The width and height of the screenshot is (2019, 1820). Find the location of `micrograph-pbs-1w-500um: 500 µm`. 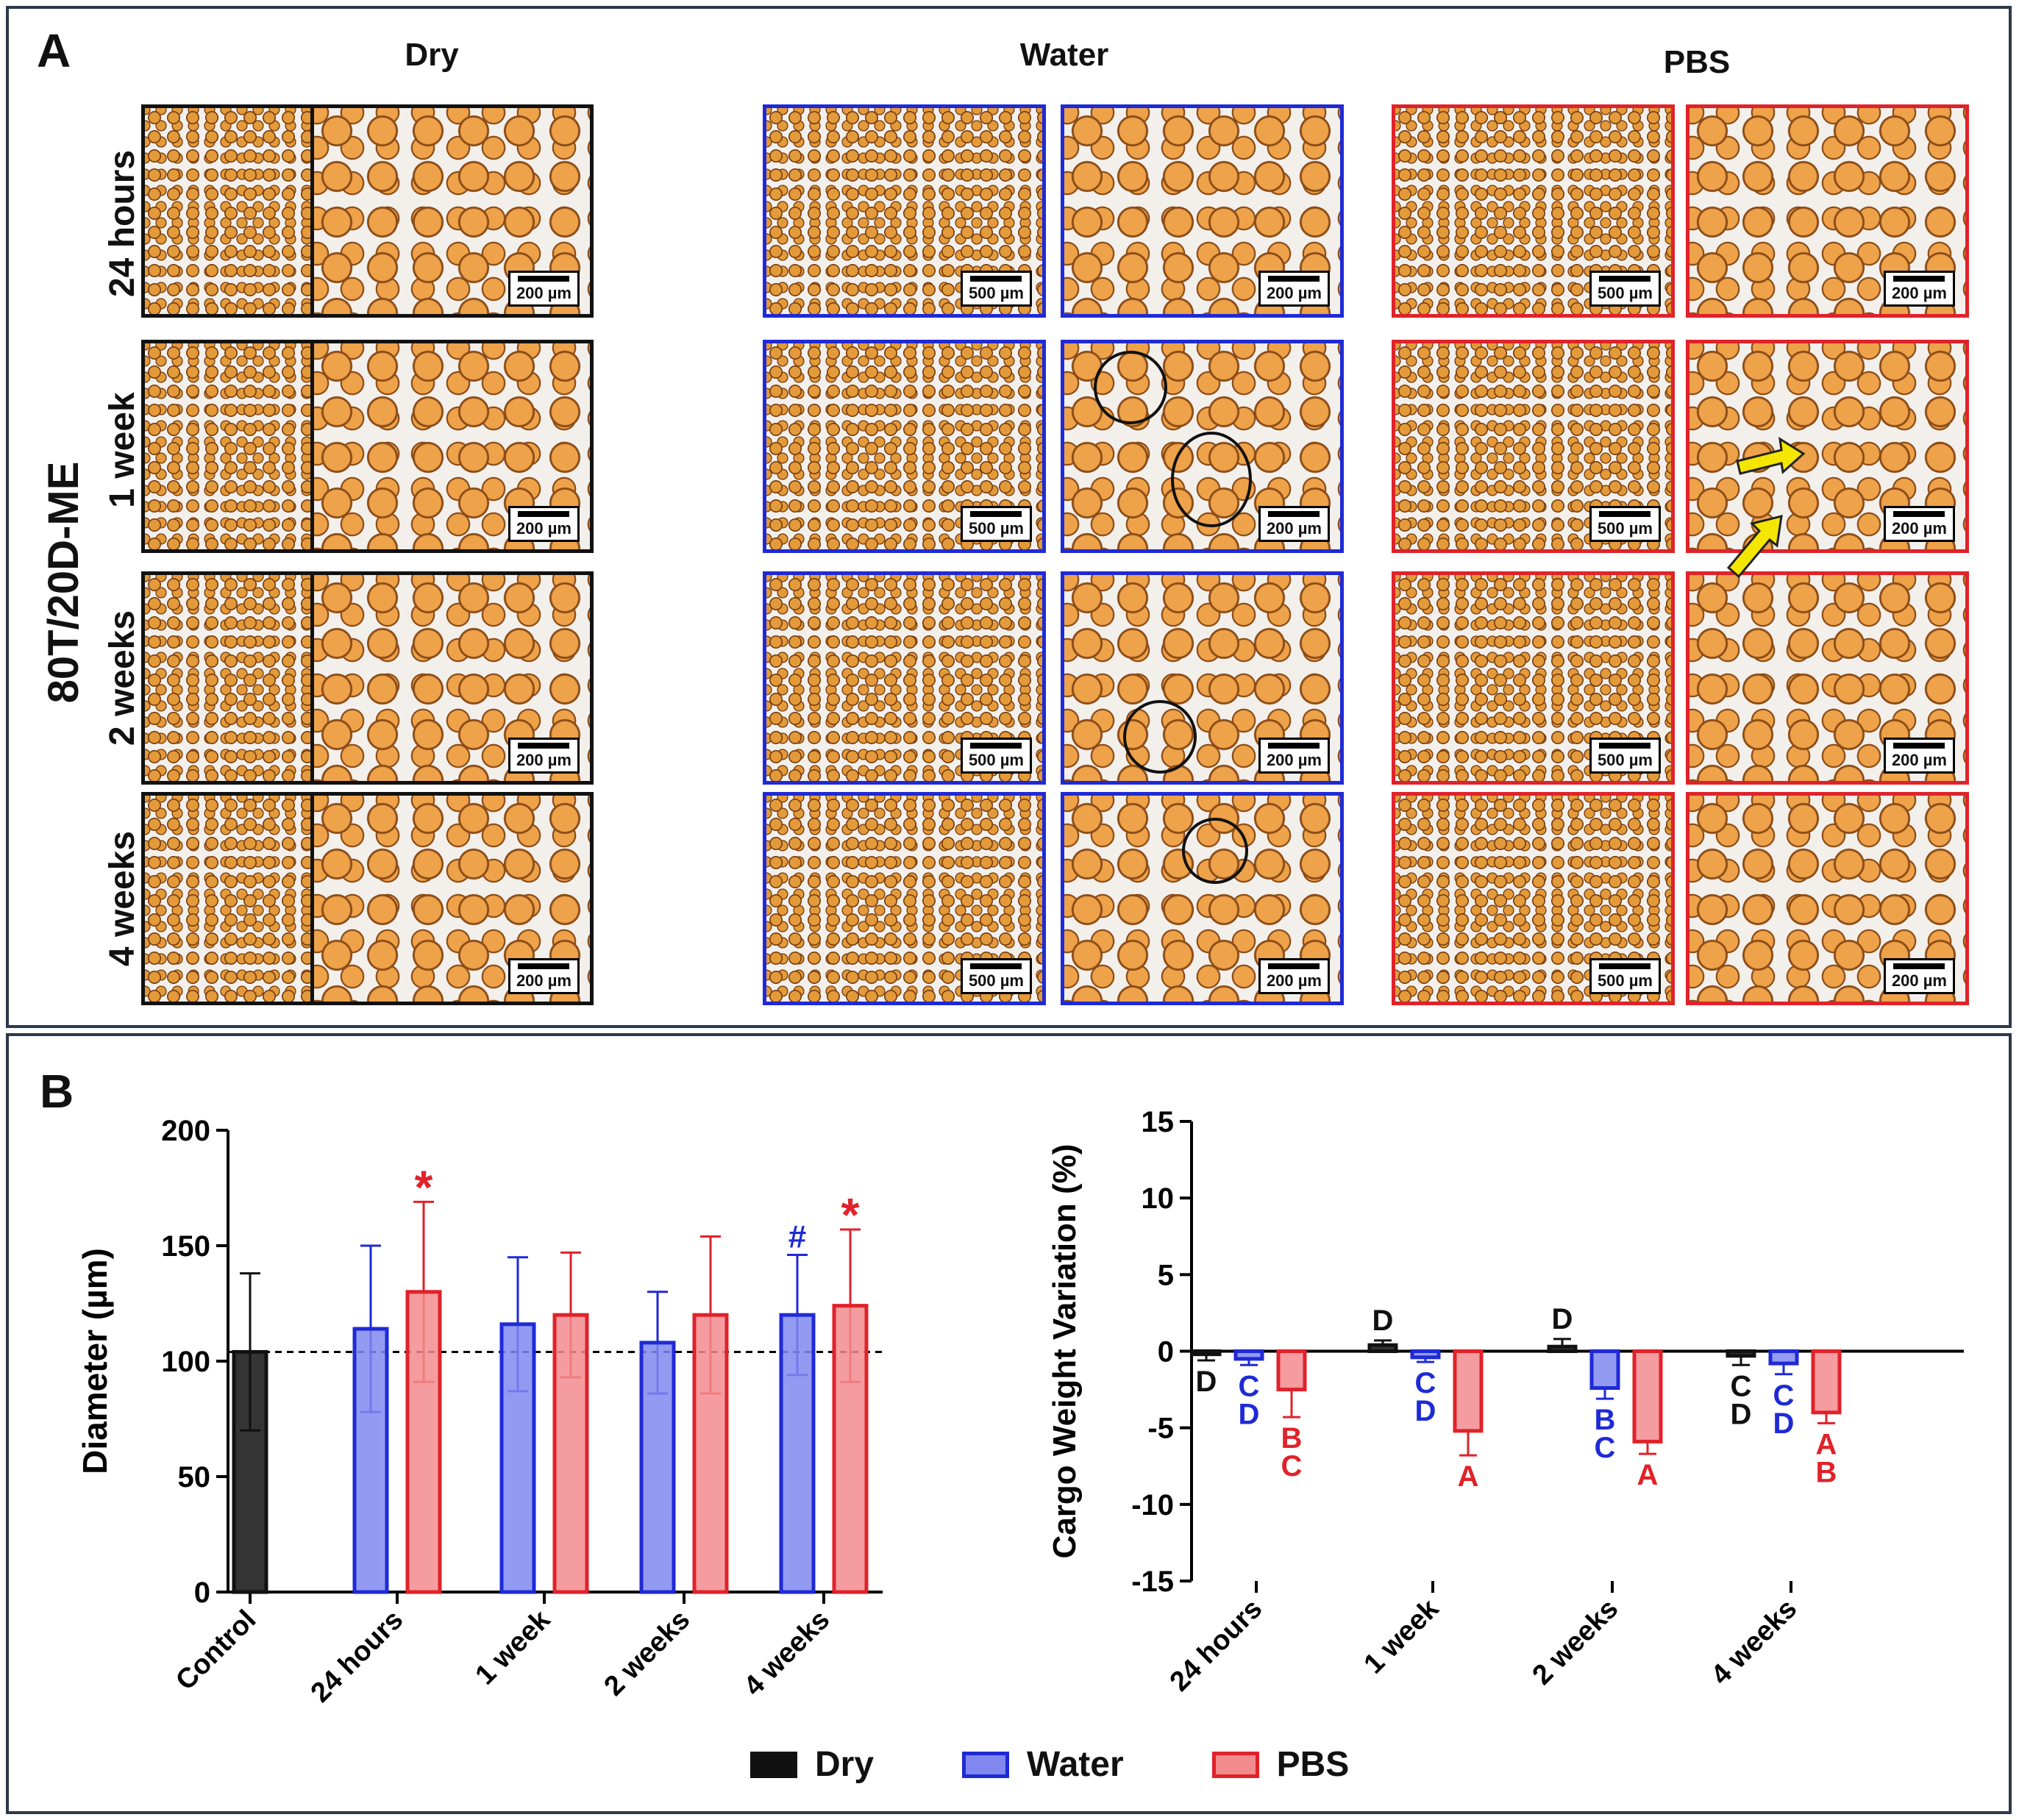

micrograph-pbs-1w-500um: 500 µm is located at coordinates (1533, 446).